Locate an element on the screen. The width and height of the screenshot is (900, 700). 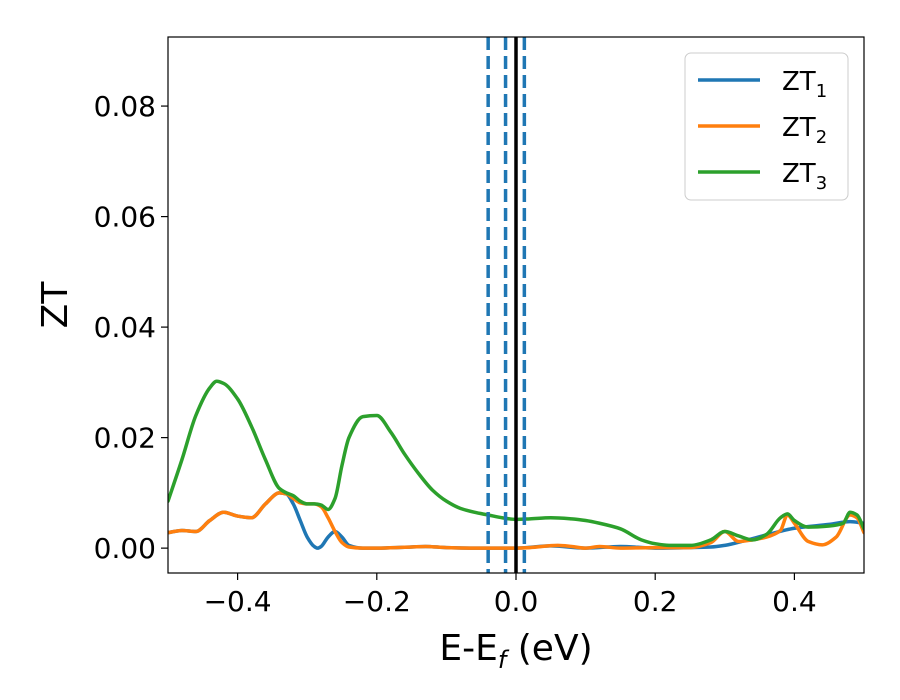
x-tick-label: 0.4 is located at coordinates (794, 601).